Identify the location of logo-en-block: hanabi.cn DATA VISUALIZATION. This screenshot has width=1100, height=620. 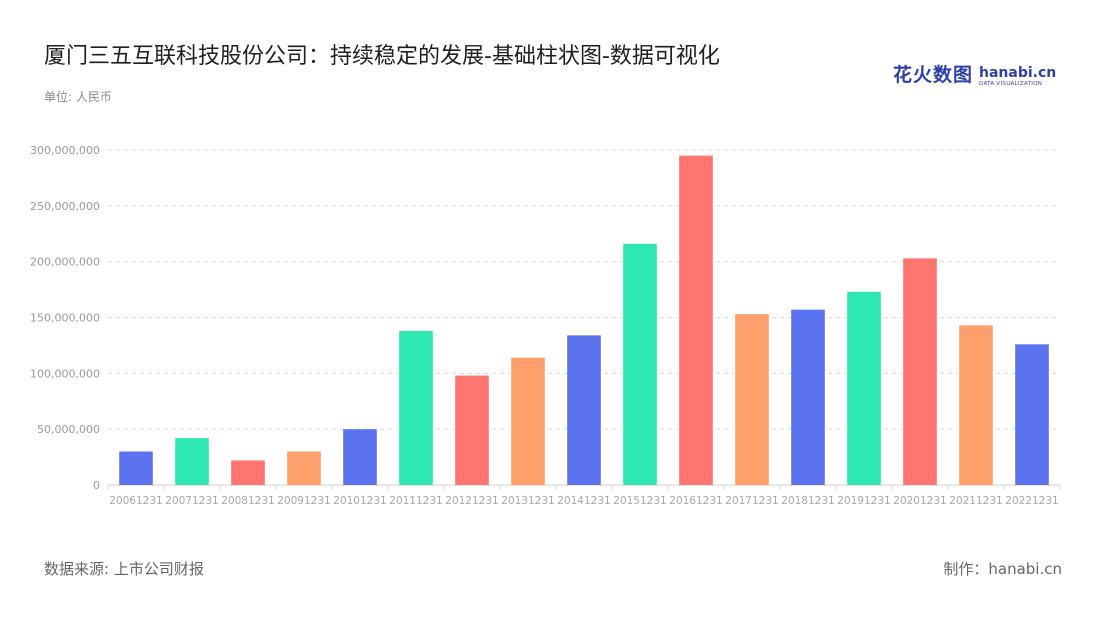
(1017, 77).